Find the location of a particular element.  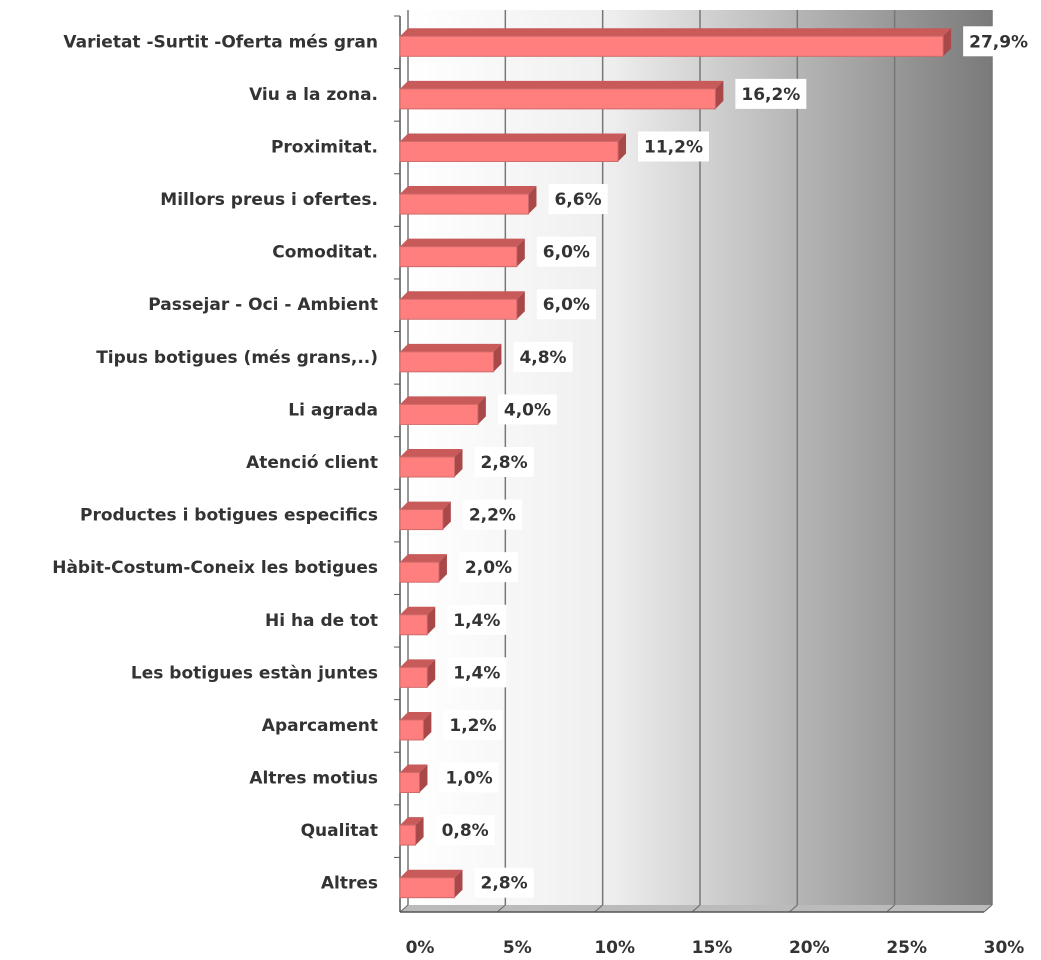

y-tick-label: Atenció client is located at coordinates (312, 463).